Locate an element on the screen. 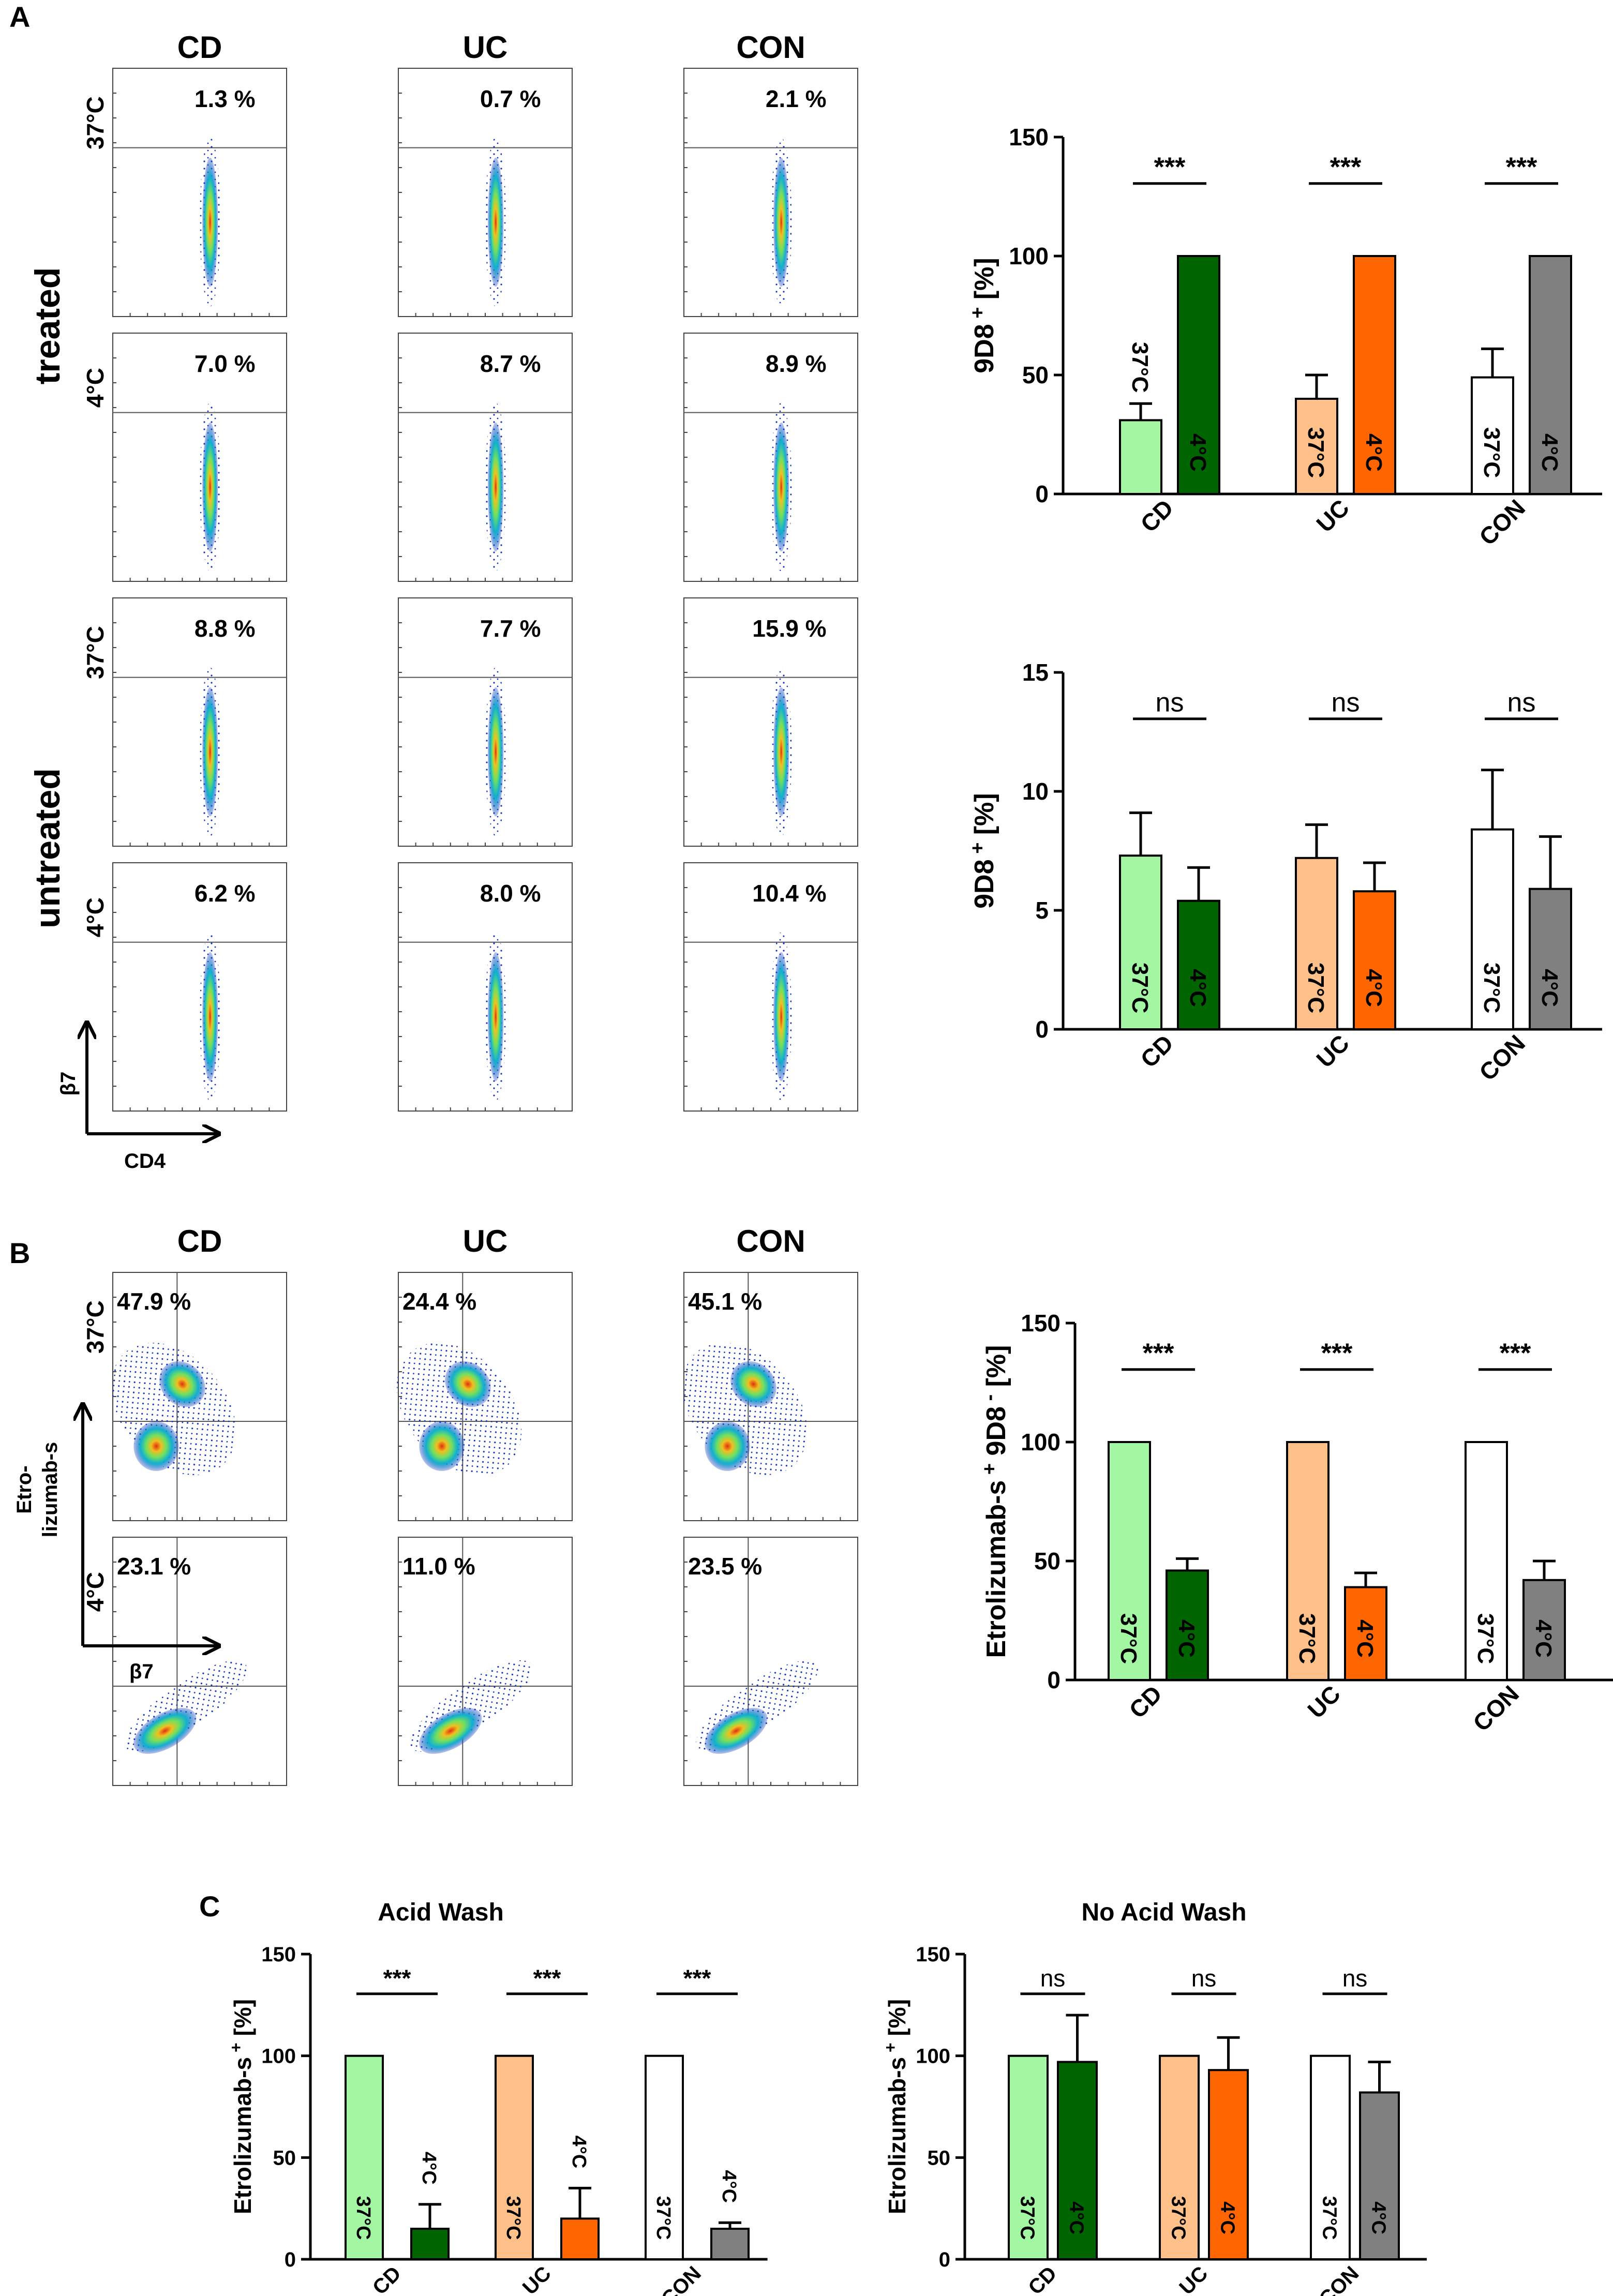  axis-label-a-x: CD4 is located at coordinates (145, 1161).